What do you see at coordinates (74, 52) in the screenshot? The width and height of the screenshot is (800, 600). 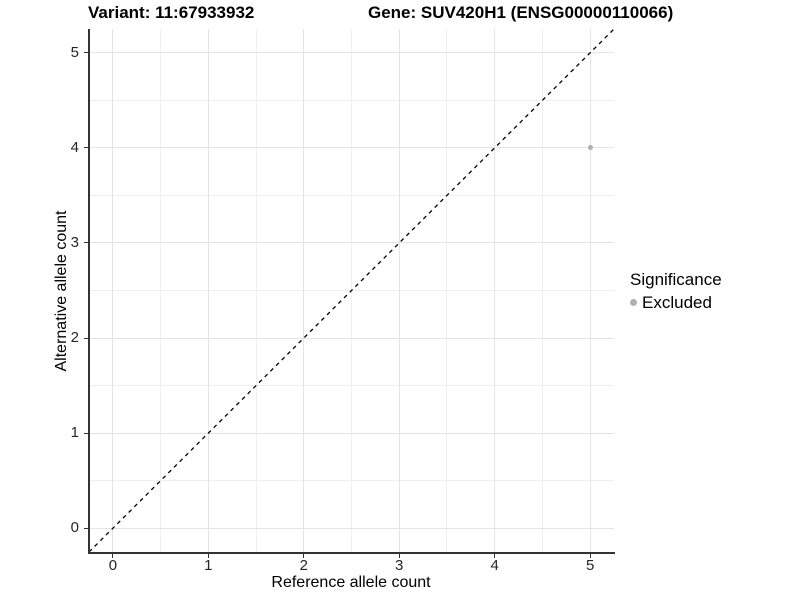 I see `y-tick-label: 5` at bounding box center [74, 52].